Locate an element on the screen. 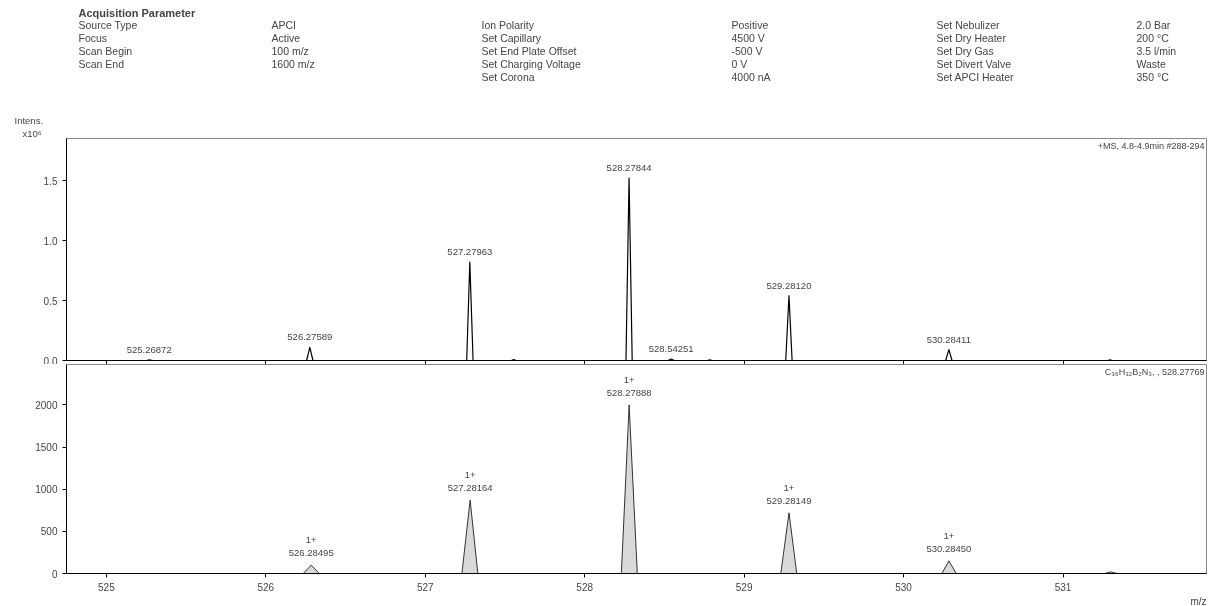 The width and height of the screenshot is (1210, 606). y-axis-title: Intens. is located at coordinates (29, 120).